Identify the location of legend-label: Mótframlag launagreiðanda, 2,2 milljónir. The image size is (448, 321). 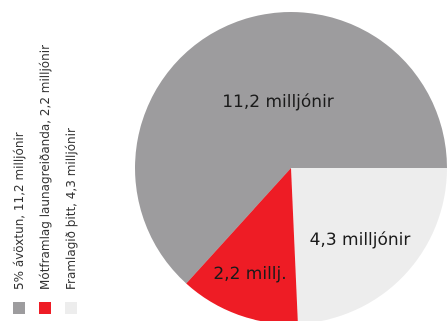
(45, 167).